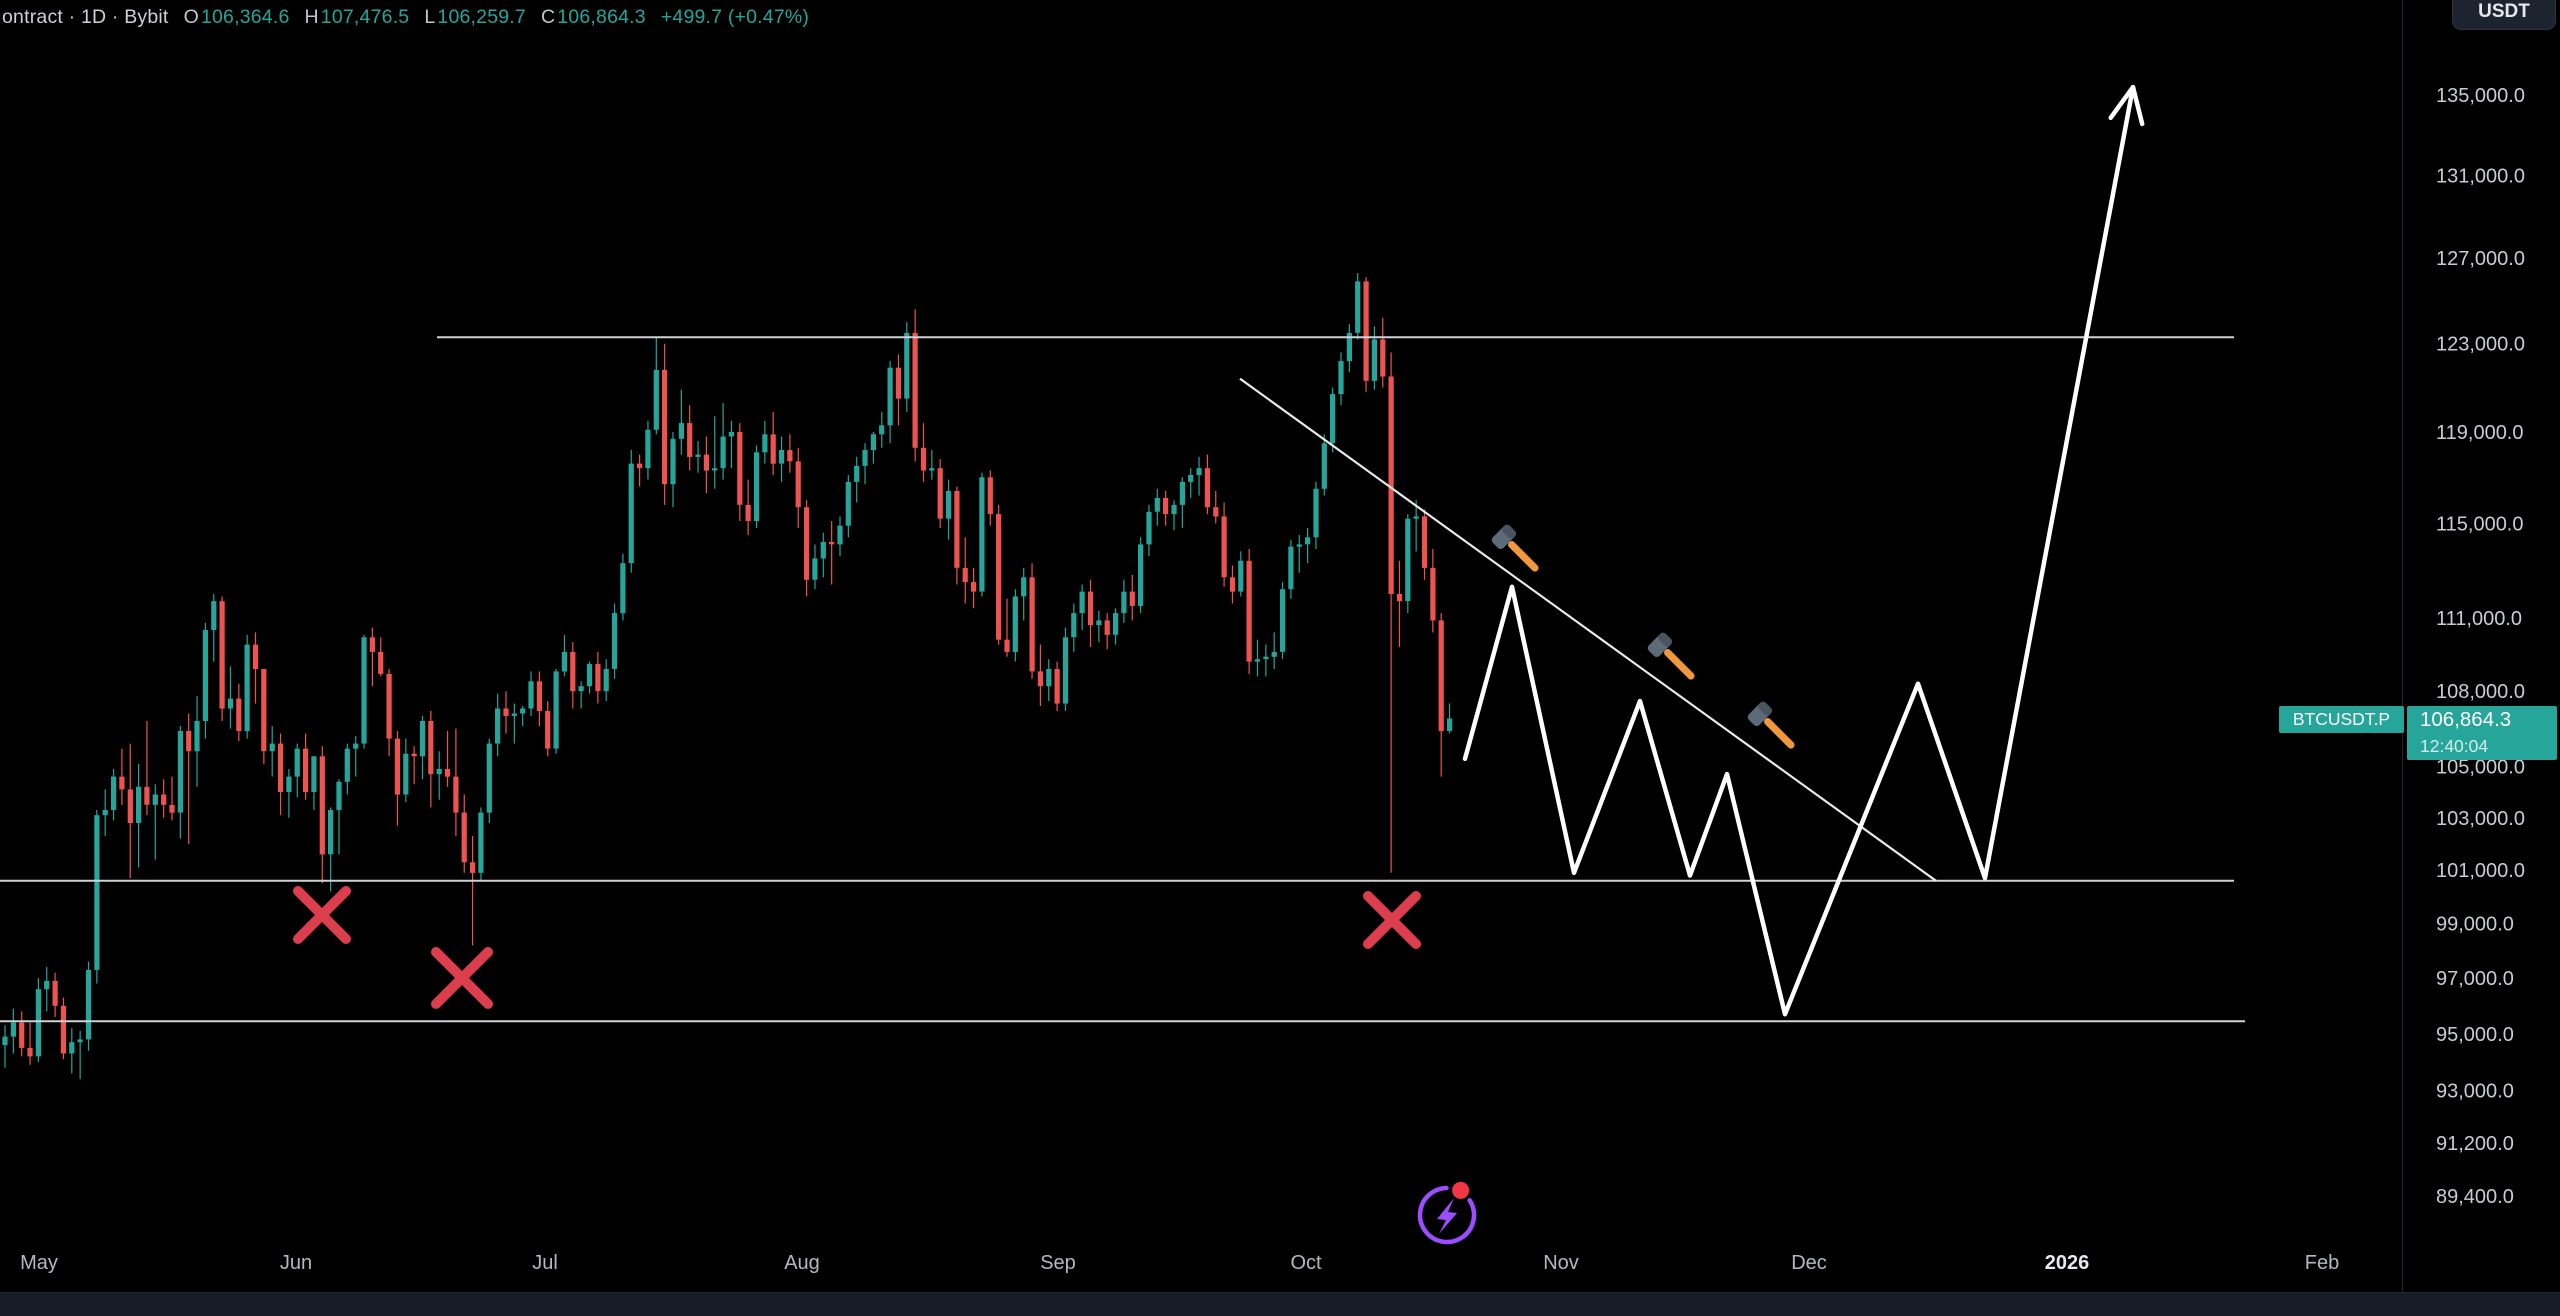 The image size is (2560, 1316). I want to click on descending-trendline, so click(1588, 629).